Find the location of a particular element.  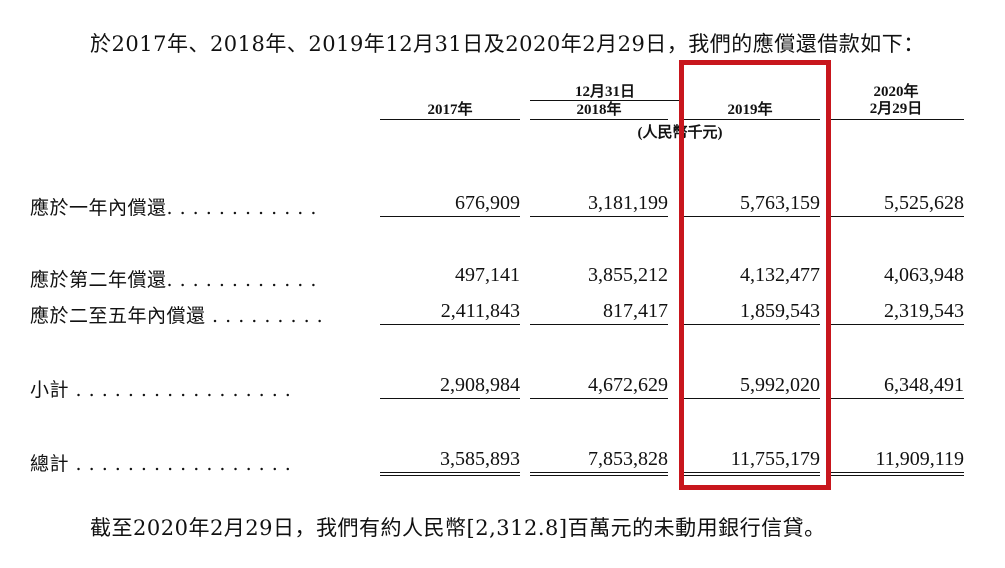

row-label: 應於二至五年內償還 . . . . . . . . . is located at coordinates (177, 316).